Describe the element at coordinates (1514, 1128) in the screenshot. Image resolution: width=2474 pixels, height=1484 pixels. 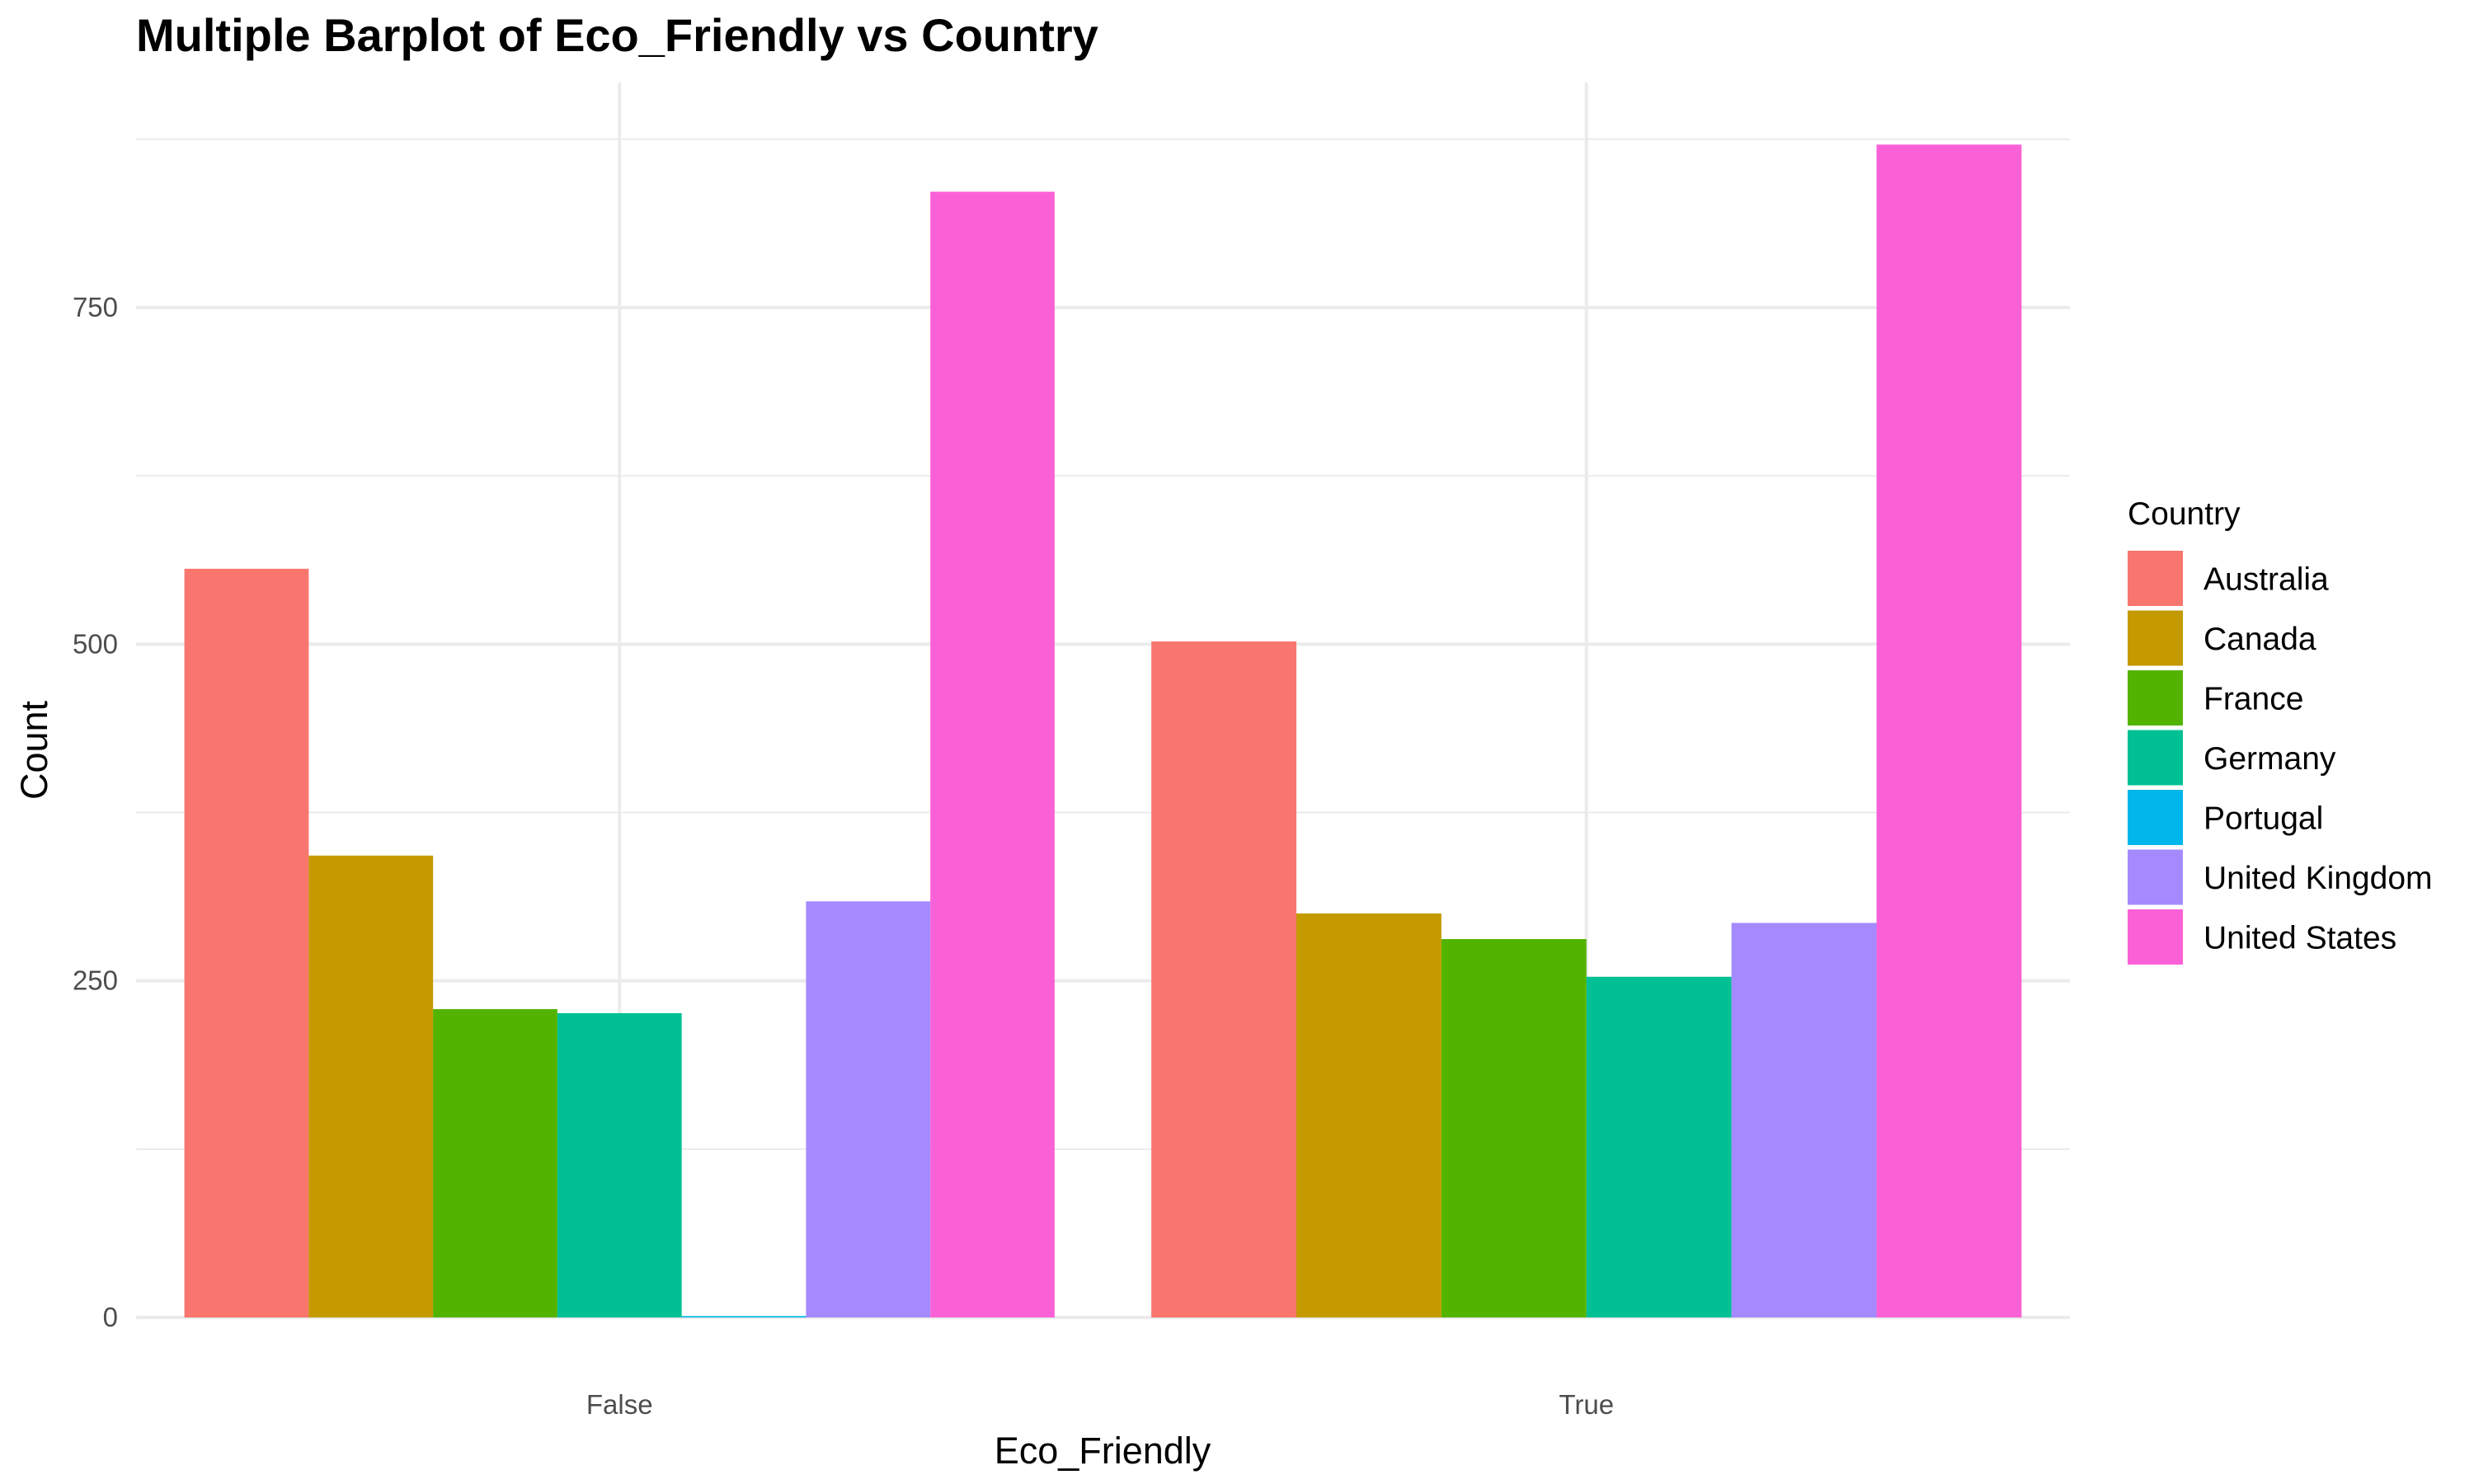
I see `bar-france-true` at that location.